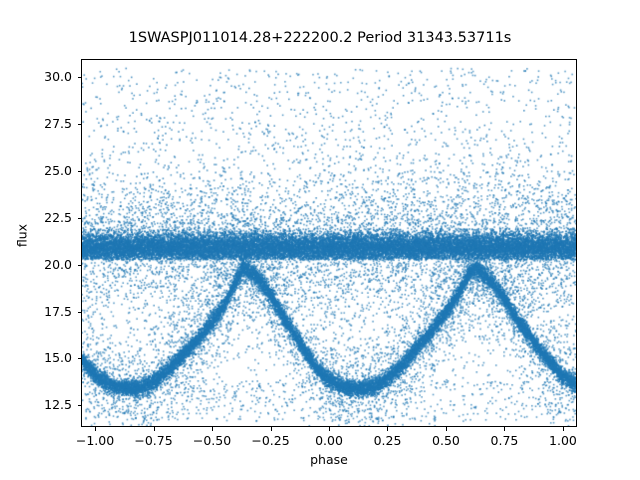 Image resolution: width=640 pixels, height=480 pixels. Describe the element at coordinates (563, 440) in the screenshot. I see `x-tick-label: 1.00` at that location.